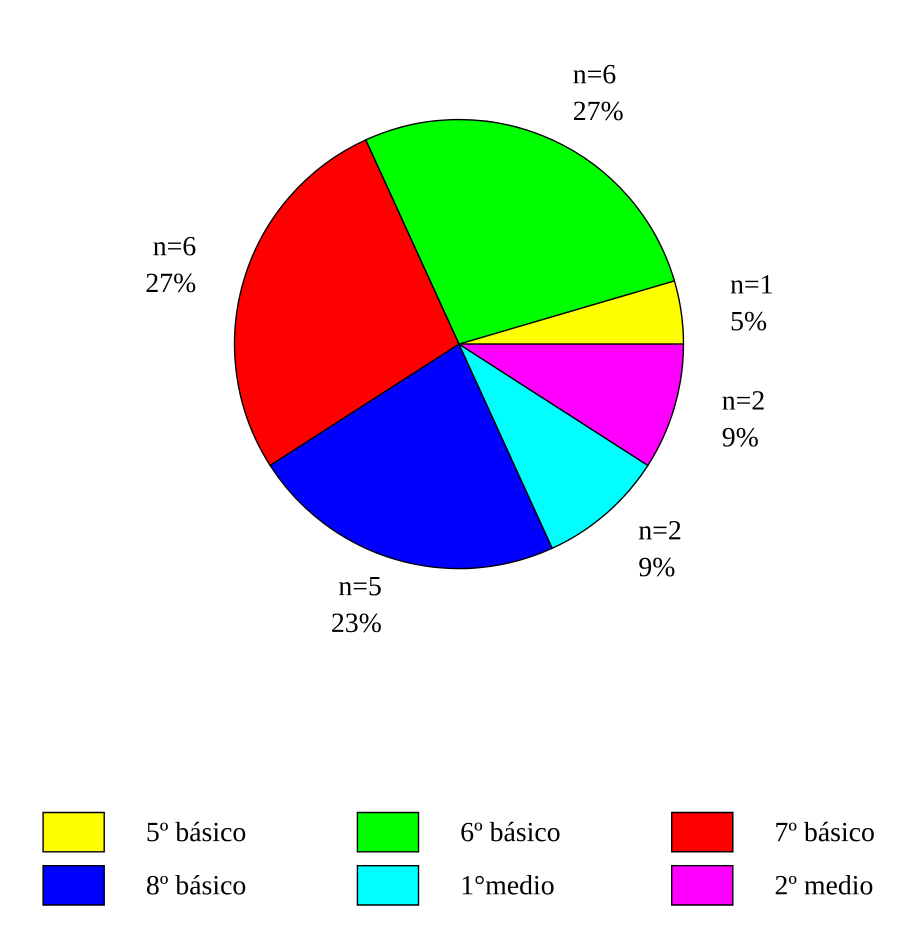  What do you see at coordinates (196, 832) in the screenshot?
I see `legend-label: 5º básico` at bounding box center [196, 832].